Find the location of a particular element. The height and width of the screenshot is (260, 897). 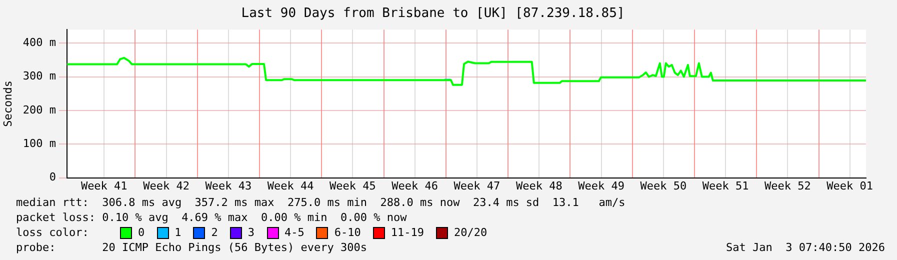

y-tick-label: 100 m is located at coordinates (39, 143).